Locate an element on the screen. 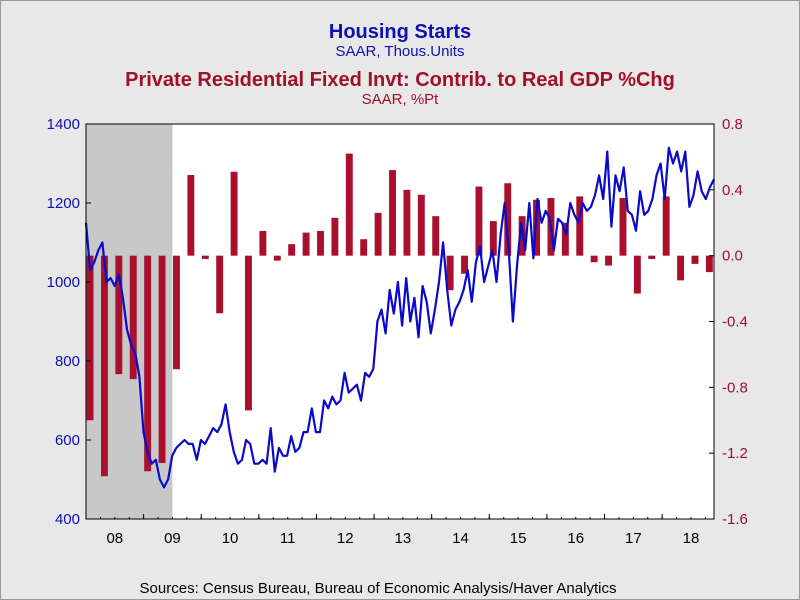 The width and height of the screenshot is (800, 600). left-axis-tick-label: 1000 is located at coordinates (63, 282).